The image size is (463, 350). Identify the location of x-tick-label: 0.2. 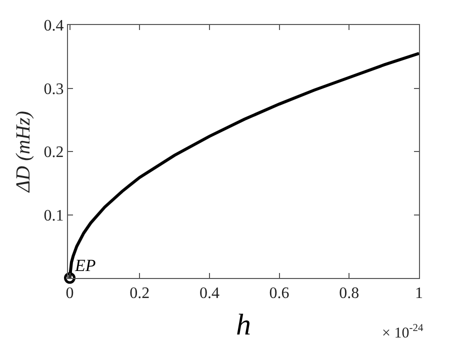
(140, 293).